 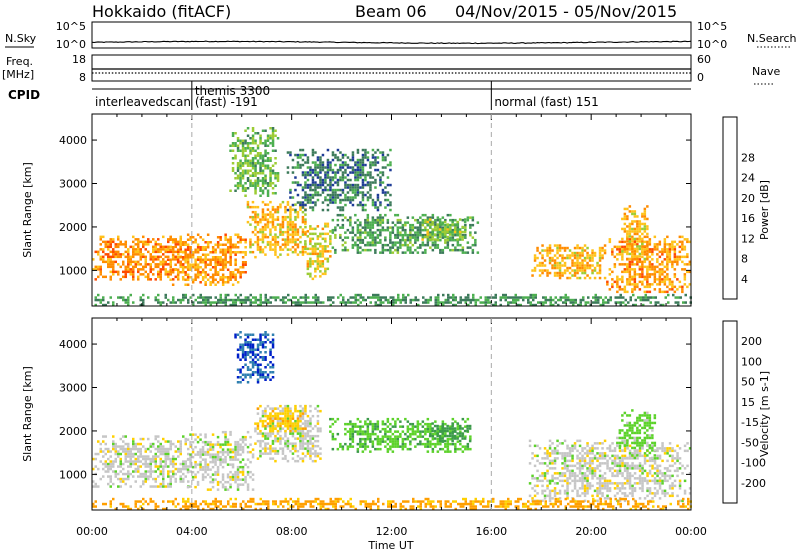 What do you see at coordinates (748, 157) in the screenshot?
I see `colorbar-tick-label: 28` at bounding box center [748, 157].